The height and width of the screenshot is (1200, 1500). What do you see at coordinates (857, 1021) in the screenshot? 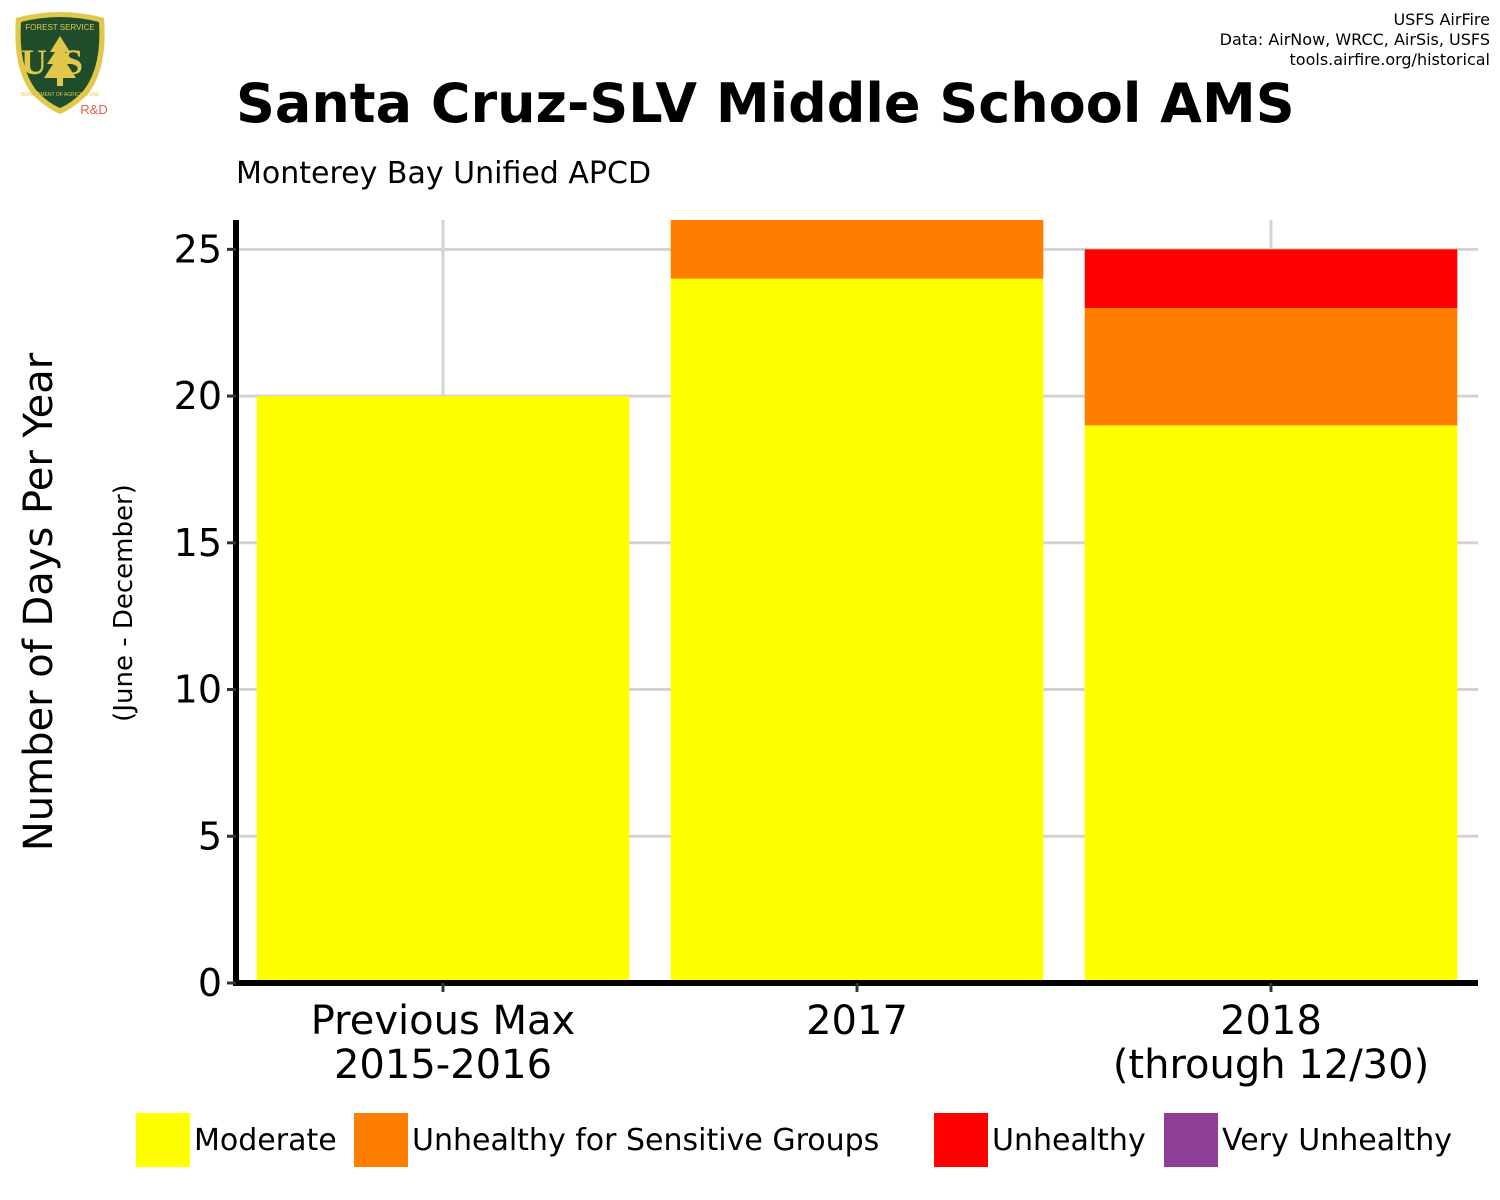
I see `x-tick-label: 2017` at bounding box center [857, 1021].